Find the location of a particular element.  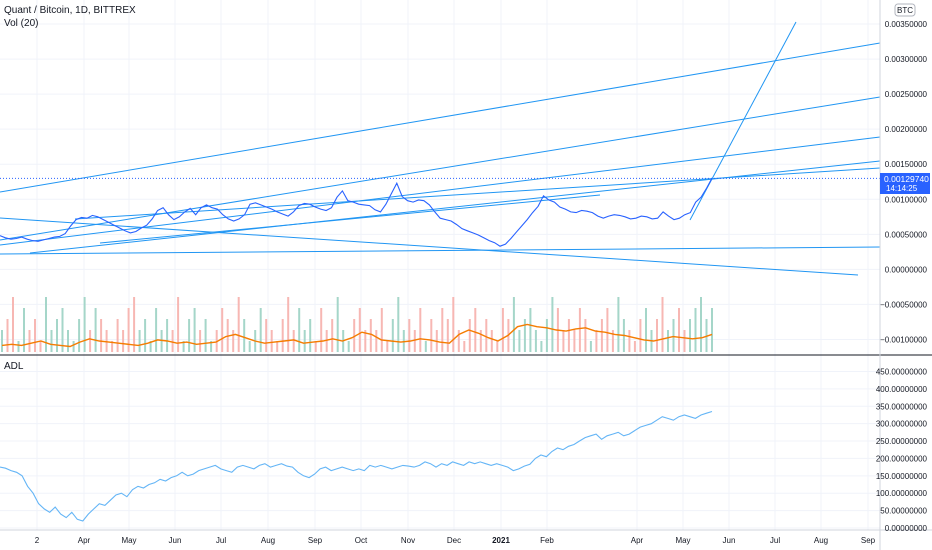

price-tick-label: 0.00050000 is located at coordinates (906, 234).